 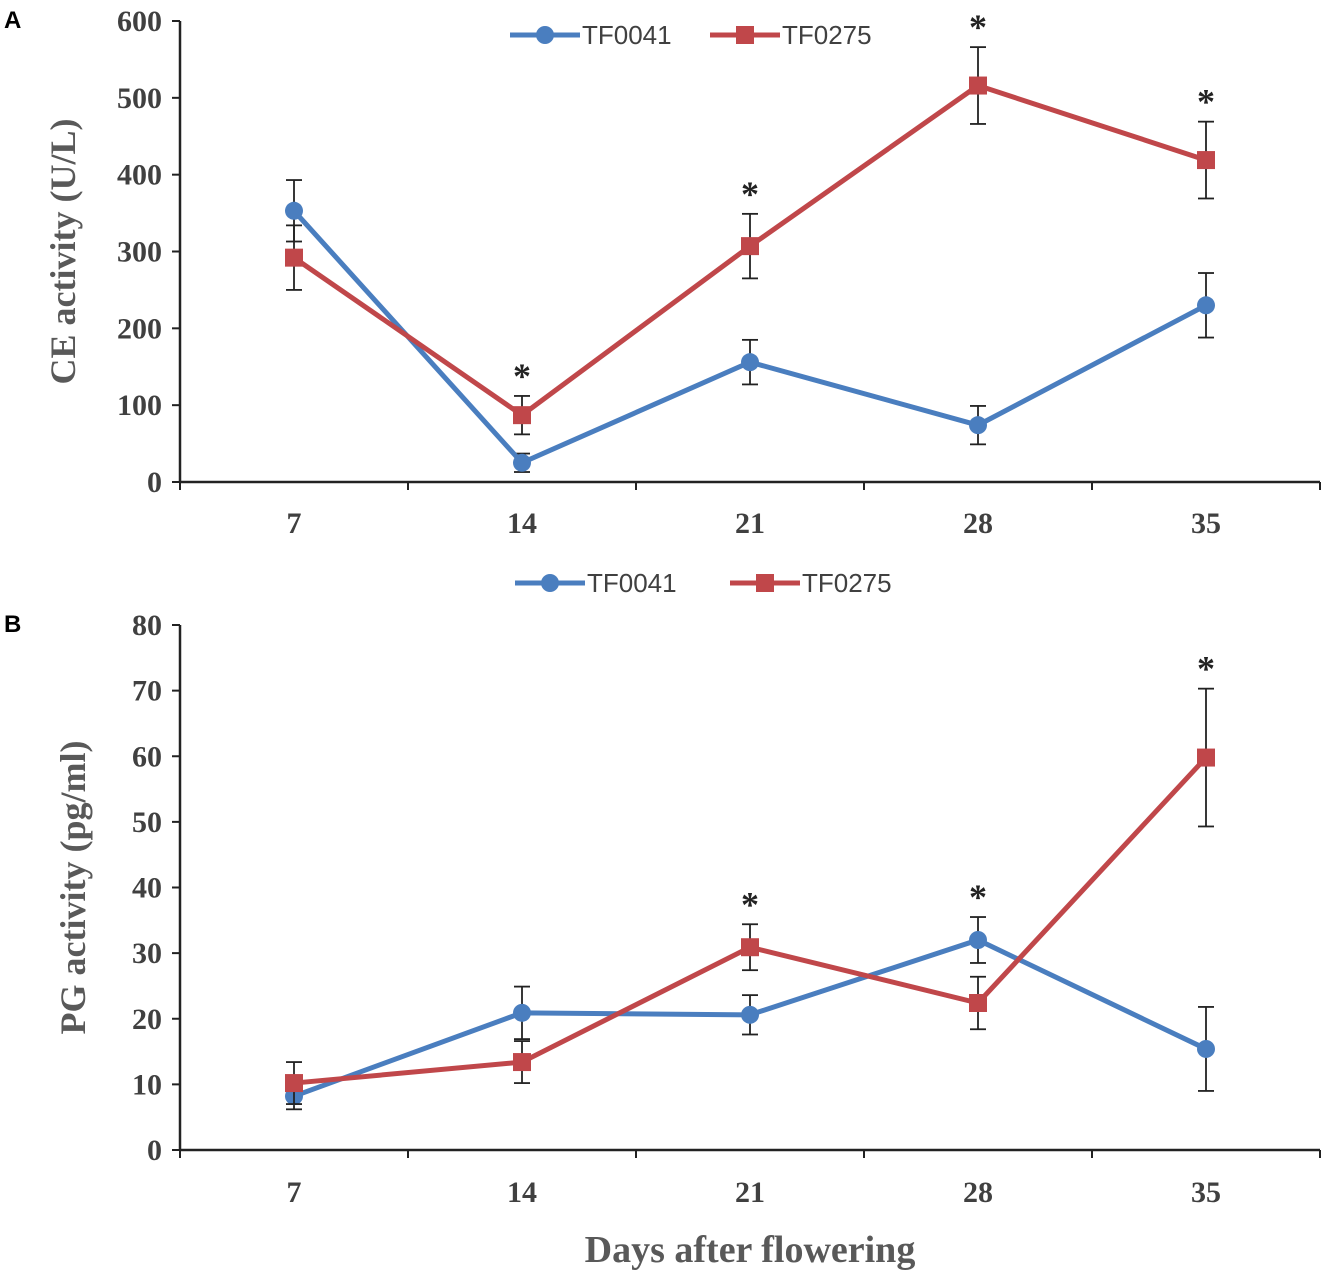 What do you see at coordinates (139, 328) in the screenshot?
I see `y-tick-label: 200` at bounding box center [139, 328].